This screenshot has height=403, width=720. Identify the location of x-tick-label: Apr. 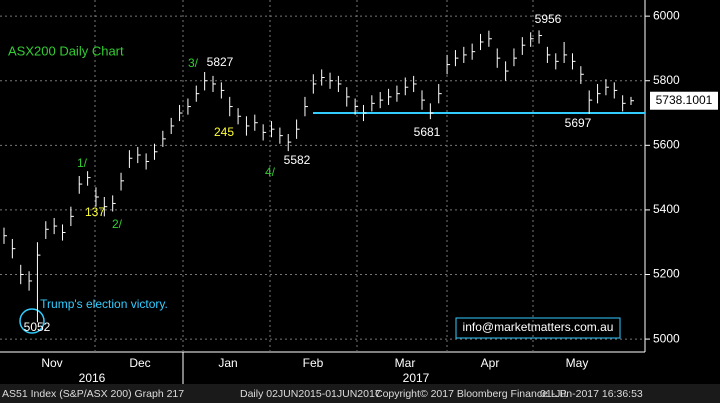
(490, 363).